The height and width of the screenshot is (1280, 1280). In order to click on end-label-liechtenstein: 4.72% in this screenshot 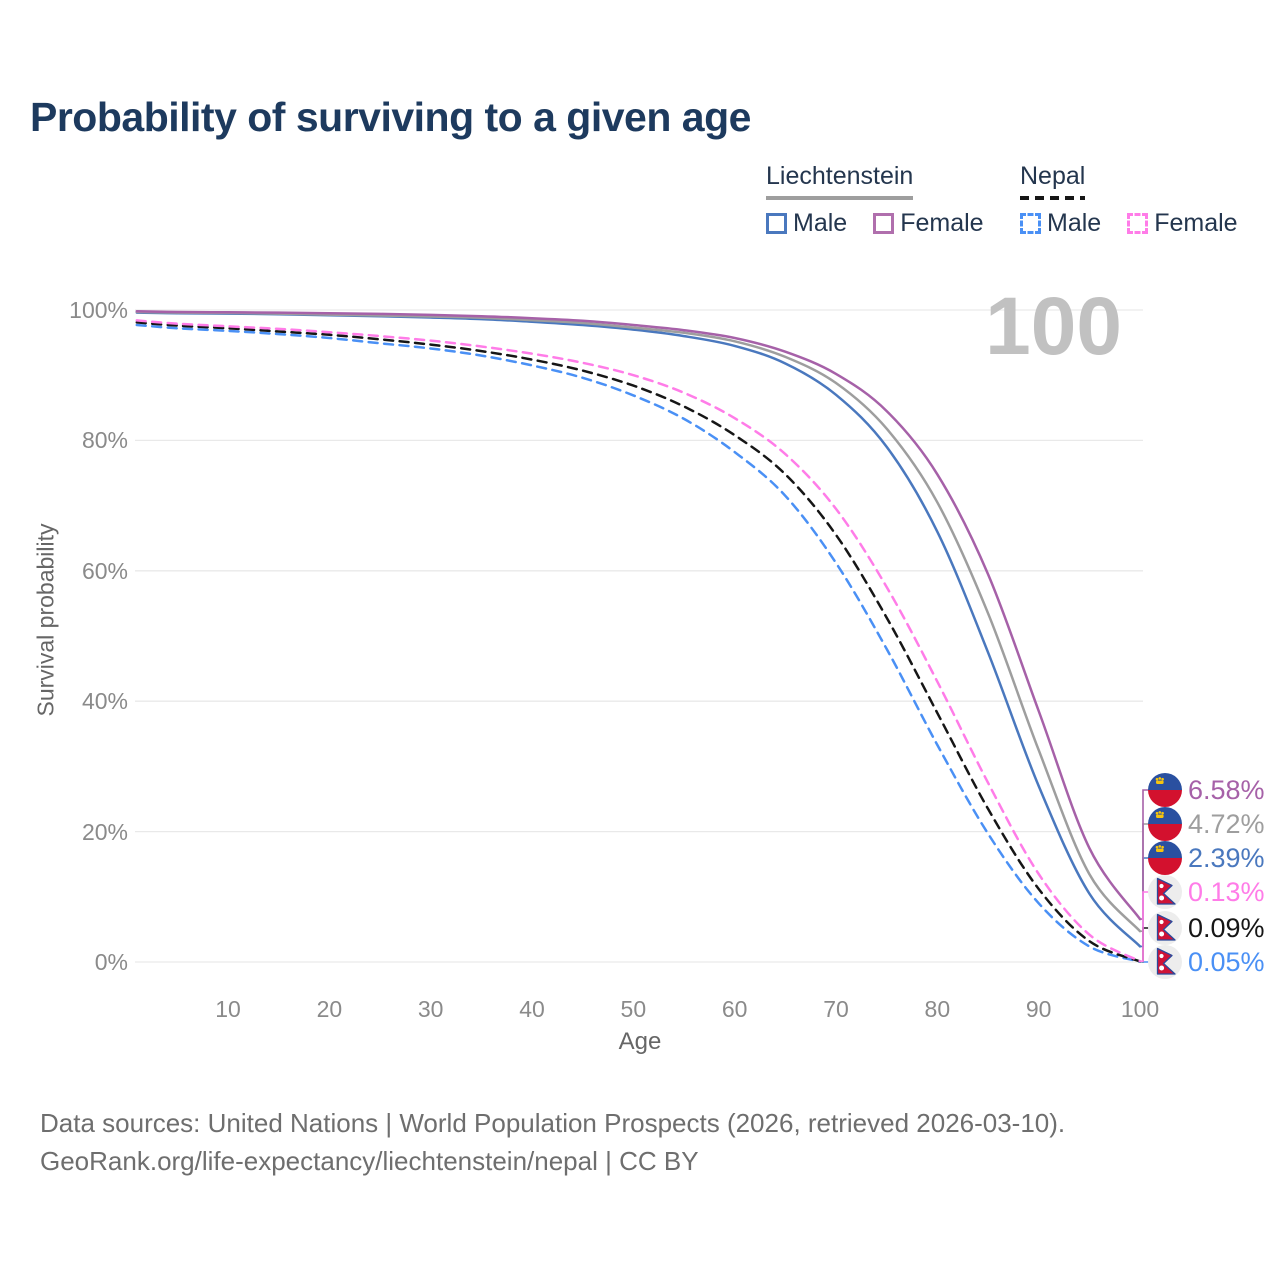, I will do `click(1206, 824)`.